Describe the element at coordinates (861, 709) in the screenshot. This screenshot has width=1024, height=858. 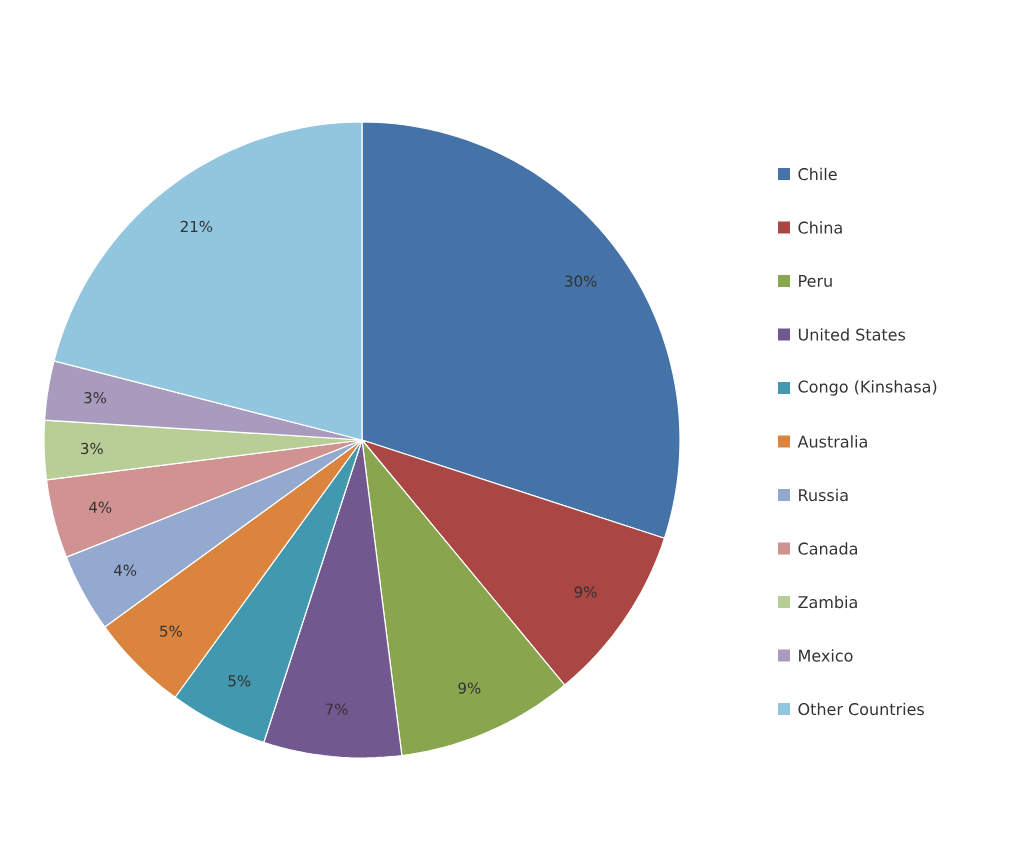
I see `legend-label: Other Countries` at that location.